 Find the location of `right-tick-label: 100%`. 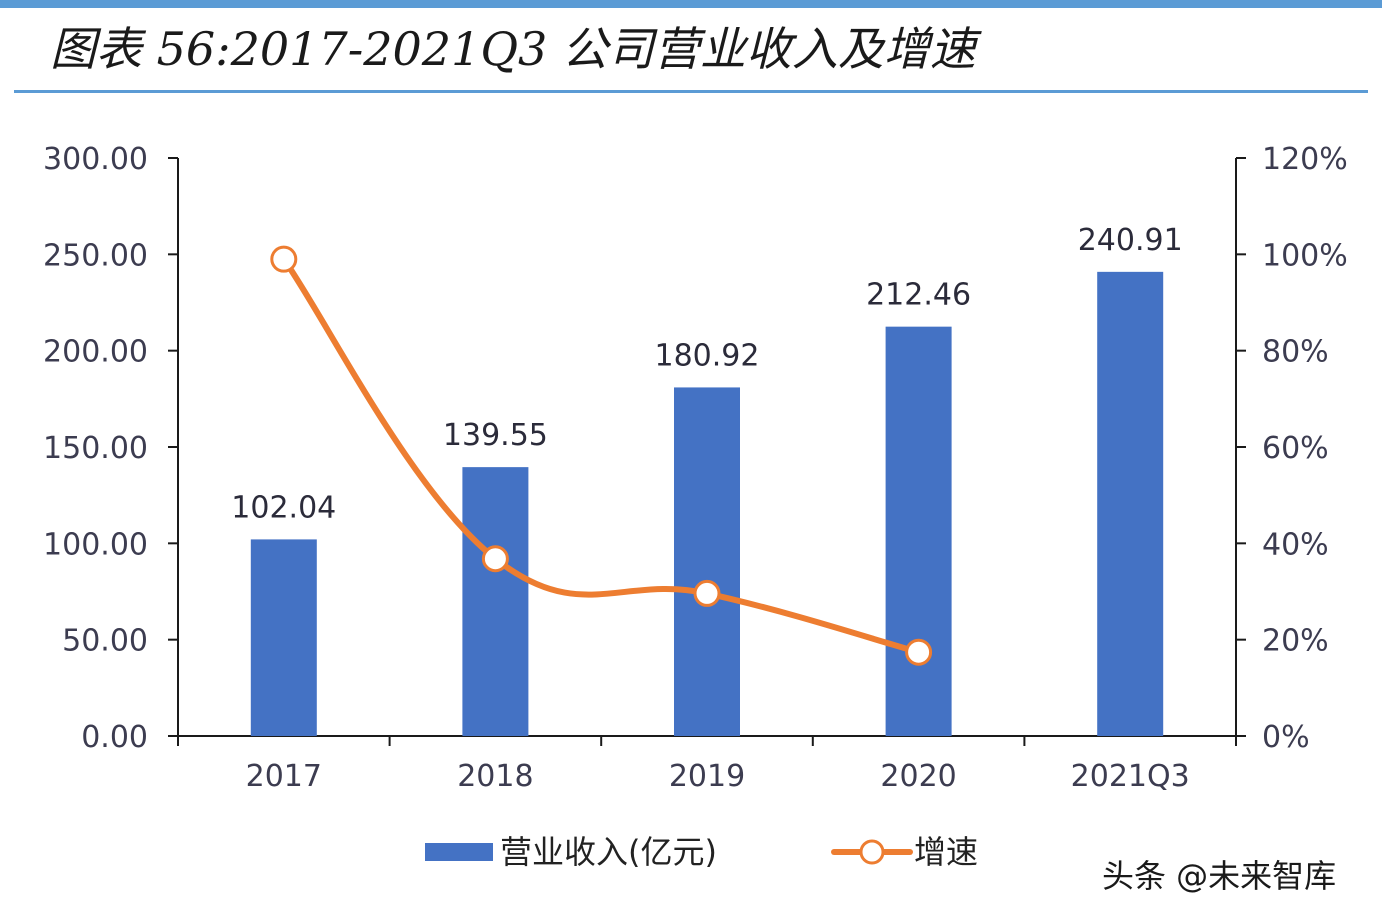

right-tick-label: 100% is located at coordinates (1305, 255).